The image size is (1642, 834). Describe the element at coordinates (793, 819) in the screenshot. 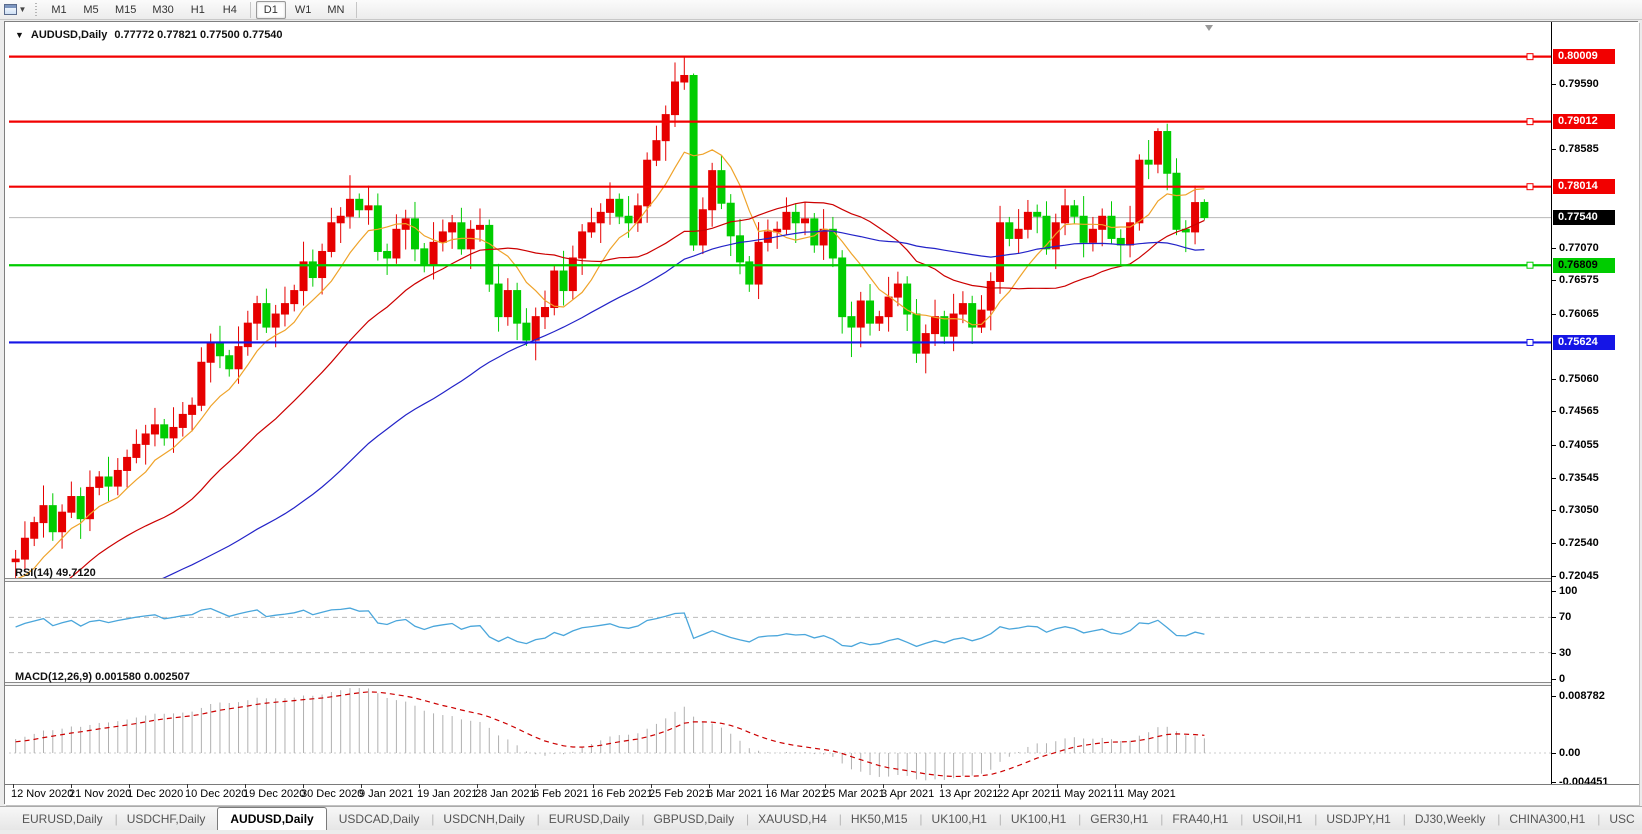

I see `chart-tab-xauusd-h4: XAUUSD,H4` at that location.